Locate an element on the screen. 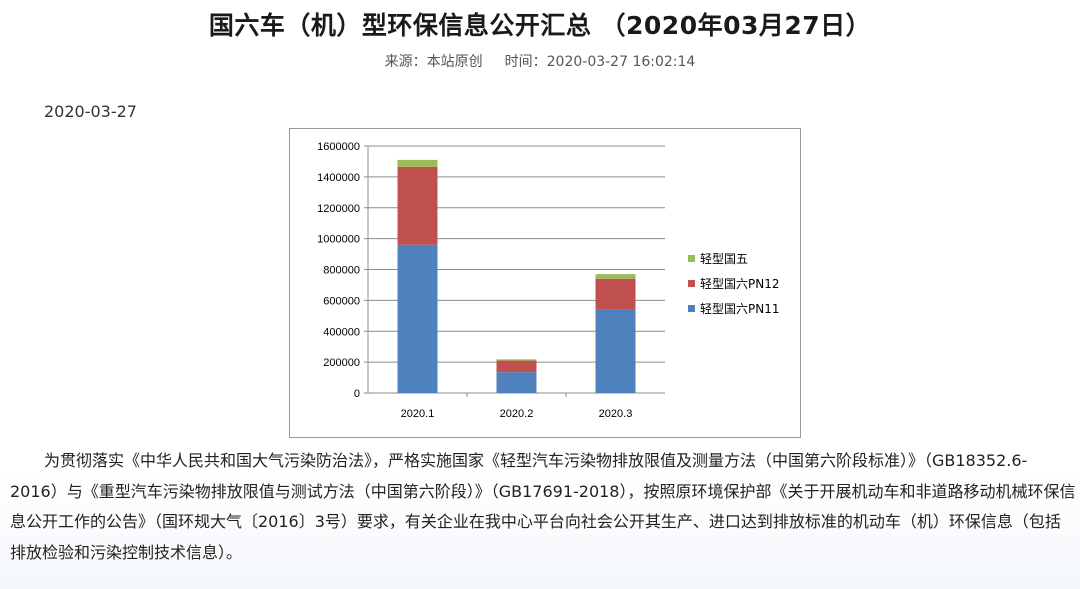  article-date: 2020-03-27 is located at coordinates (90, 111).